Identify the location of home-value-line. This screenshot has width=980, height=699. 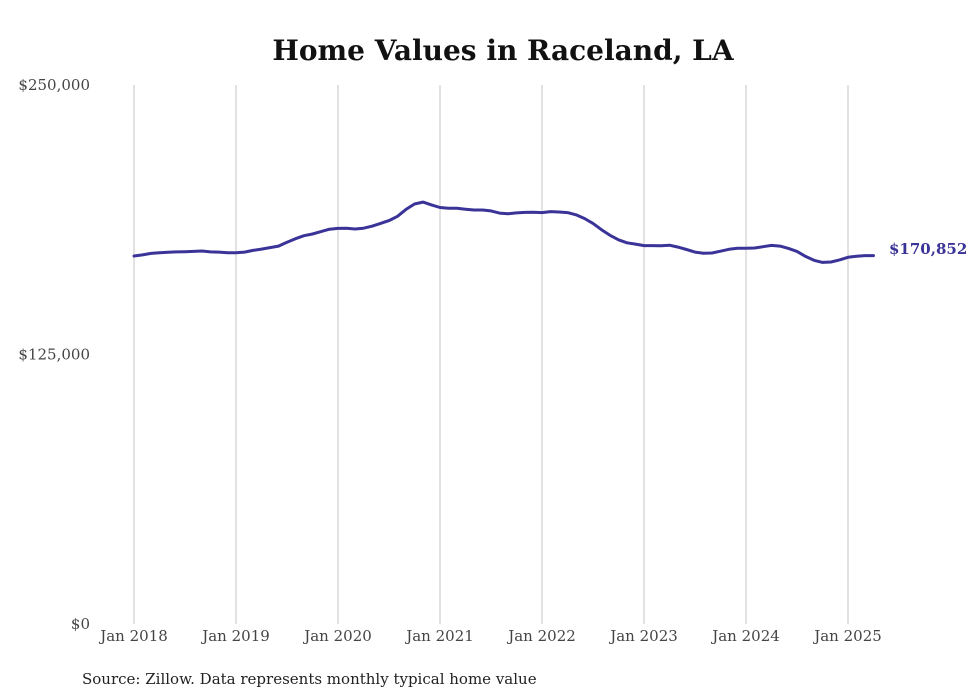
(503, 232).